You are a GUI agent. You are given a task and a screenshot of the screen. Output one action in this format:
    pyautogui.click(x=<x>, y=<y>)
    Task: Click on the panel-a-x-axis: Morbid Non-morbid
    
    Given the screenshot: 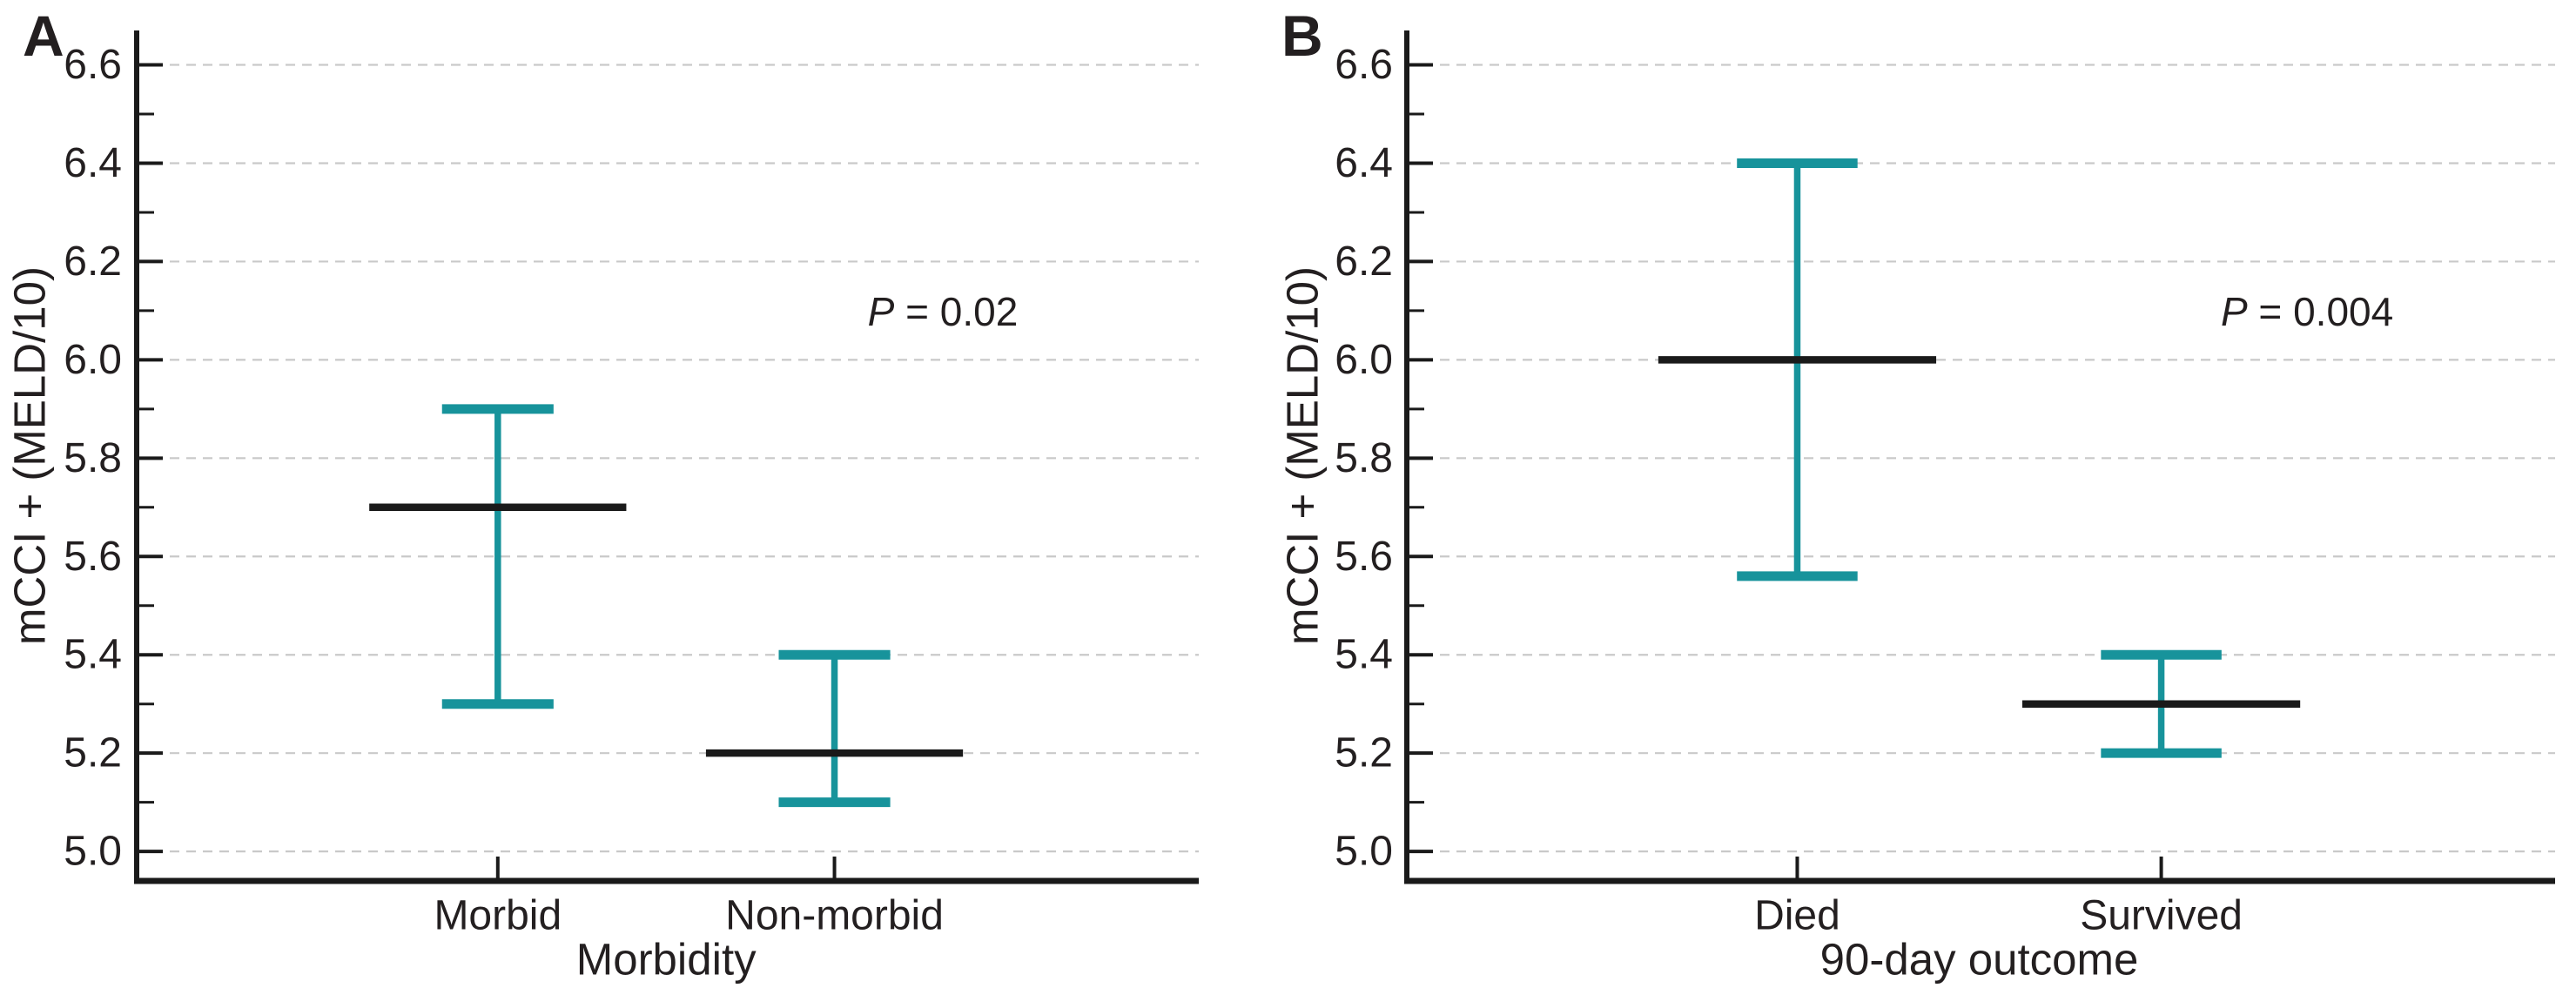 What is the action you would take?
    pyautogui.click(x=666, y=898)
    